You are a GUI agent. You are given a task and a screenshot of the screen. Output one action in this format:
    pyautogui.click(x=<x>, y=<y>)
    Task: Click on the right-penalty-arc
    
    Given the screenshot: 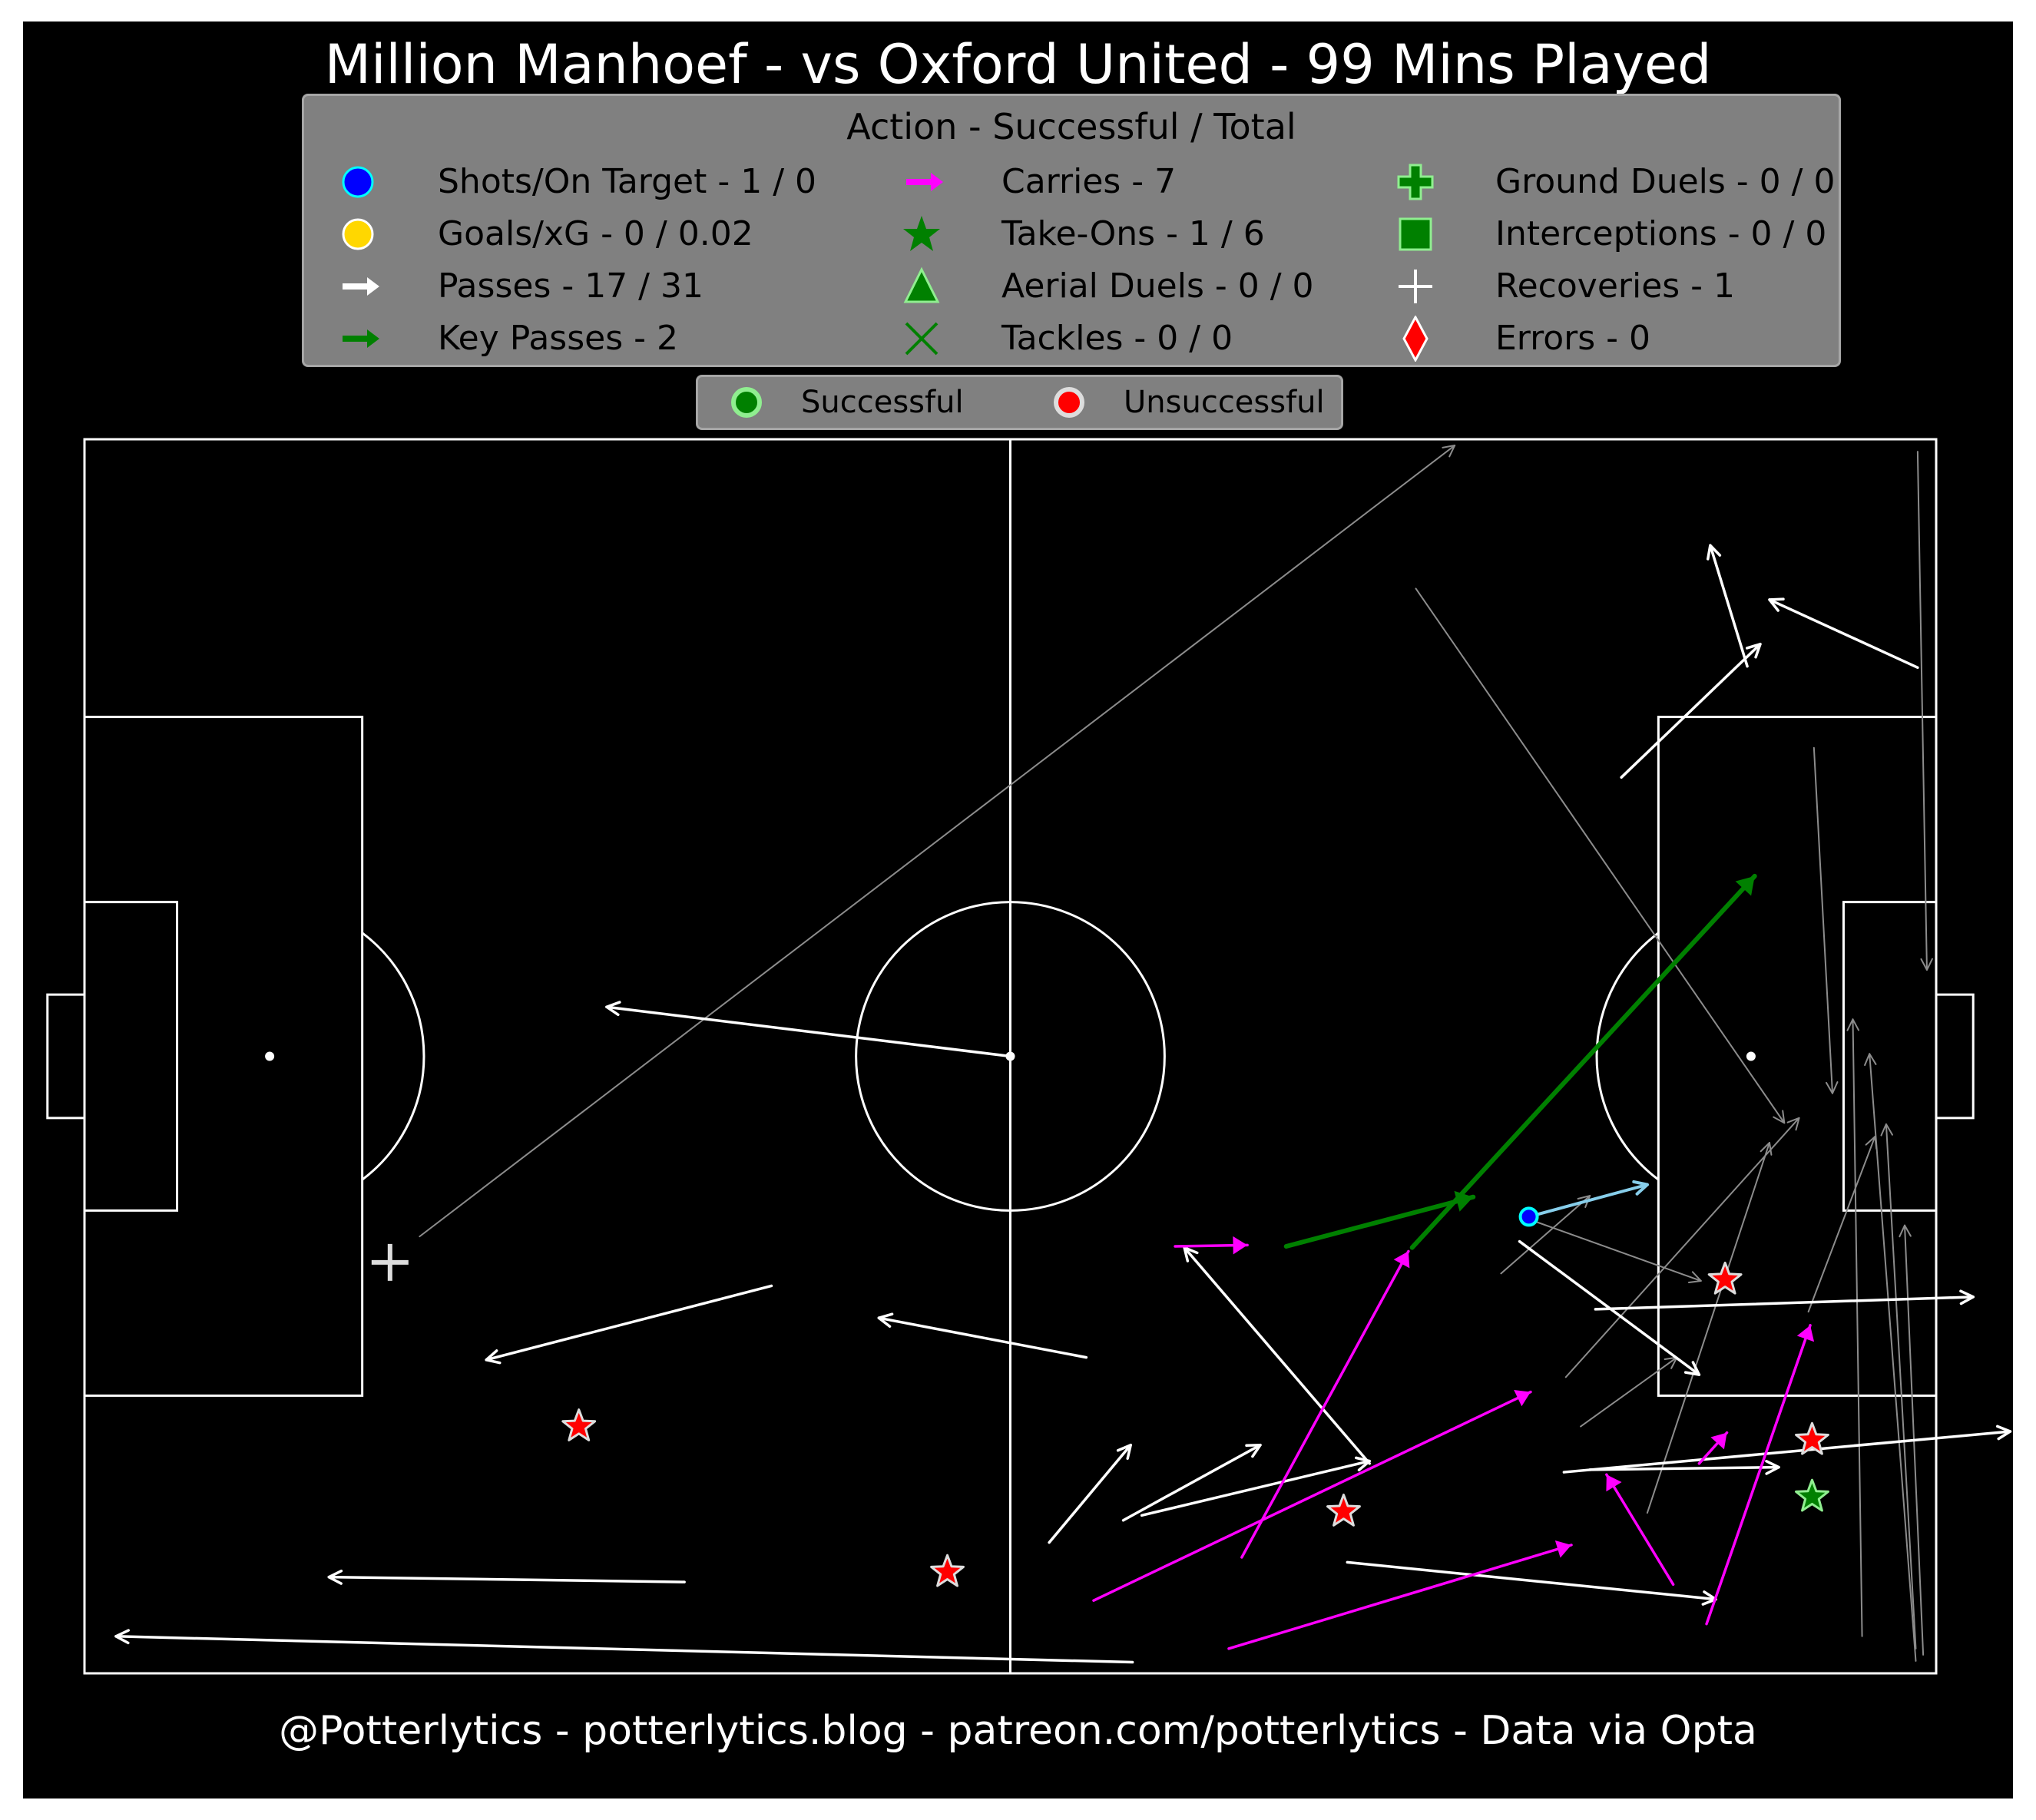 What is the action you would take?
    pyautogui.click(x=1627, y=1056)
    